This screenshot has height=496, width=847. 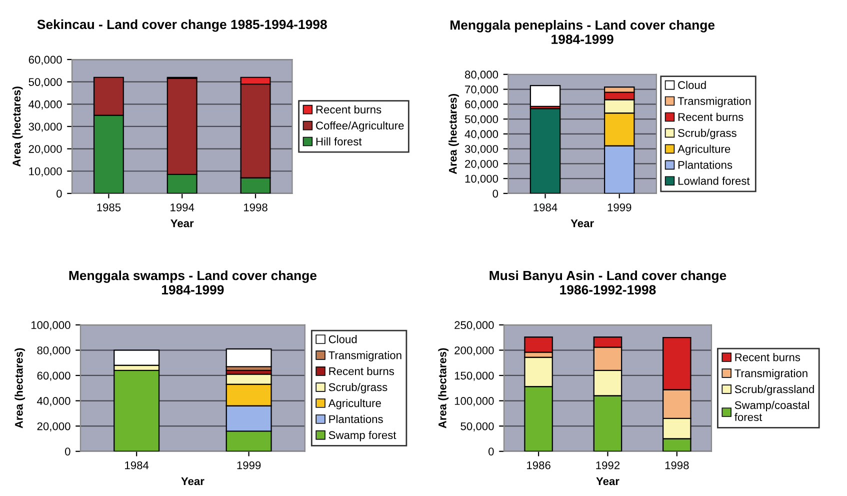 What do you see at coordinates (481, 90) in the screenshot?
I see `y-tick-label: 70,000` at bounding box center [481, 90].